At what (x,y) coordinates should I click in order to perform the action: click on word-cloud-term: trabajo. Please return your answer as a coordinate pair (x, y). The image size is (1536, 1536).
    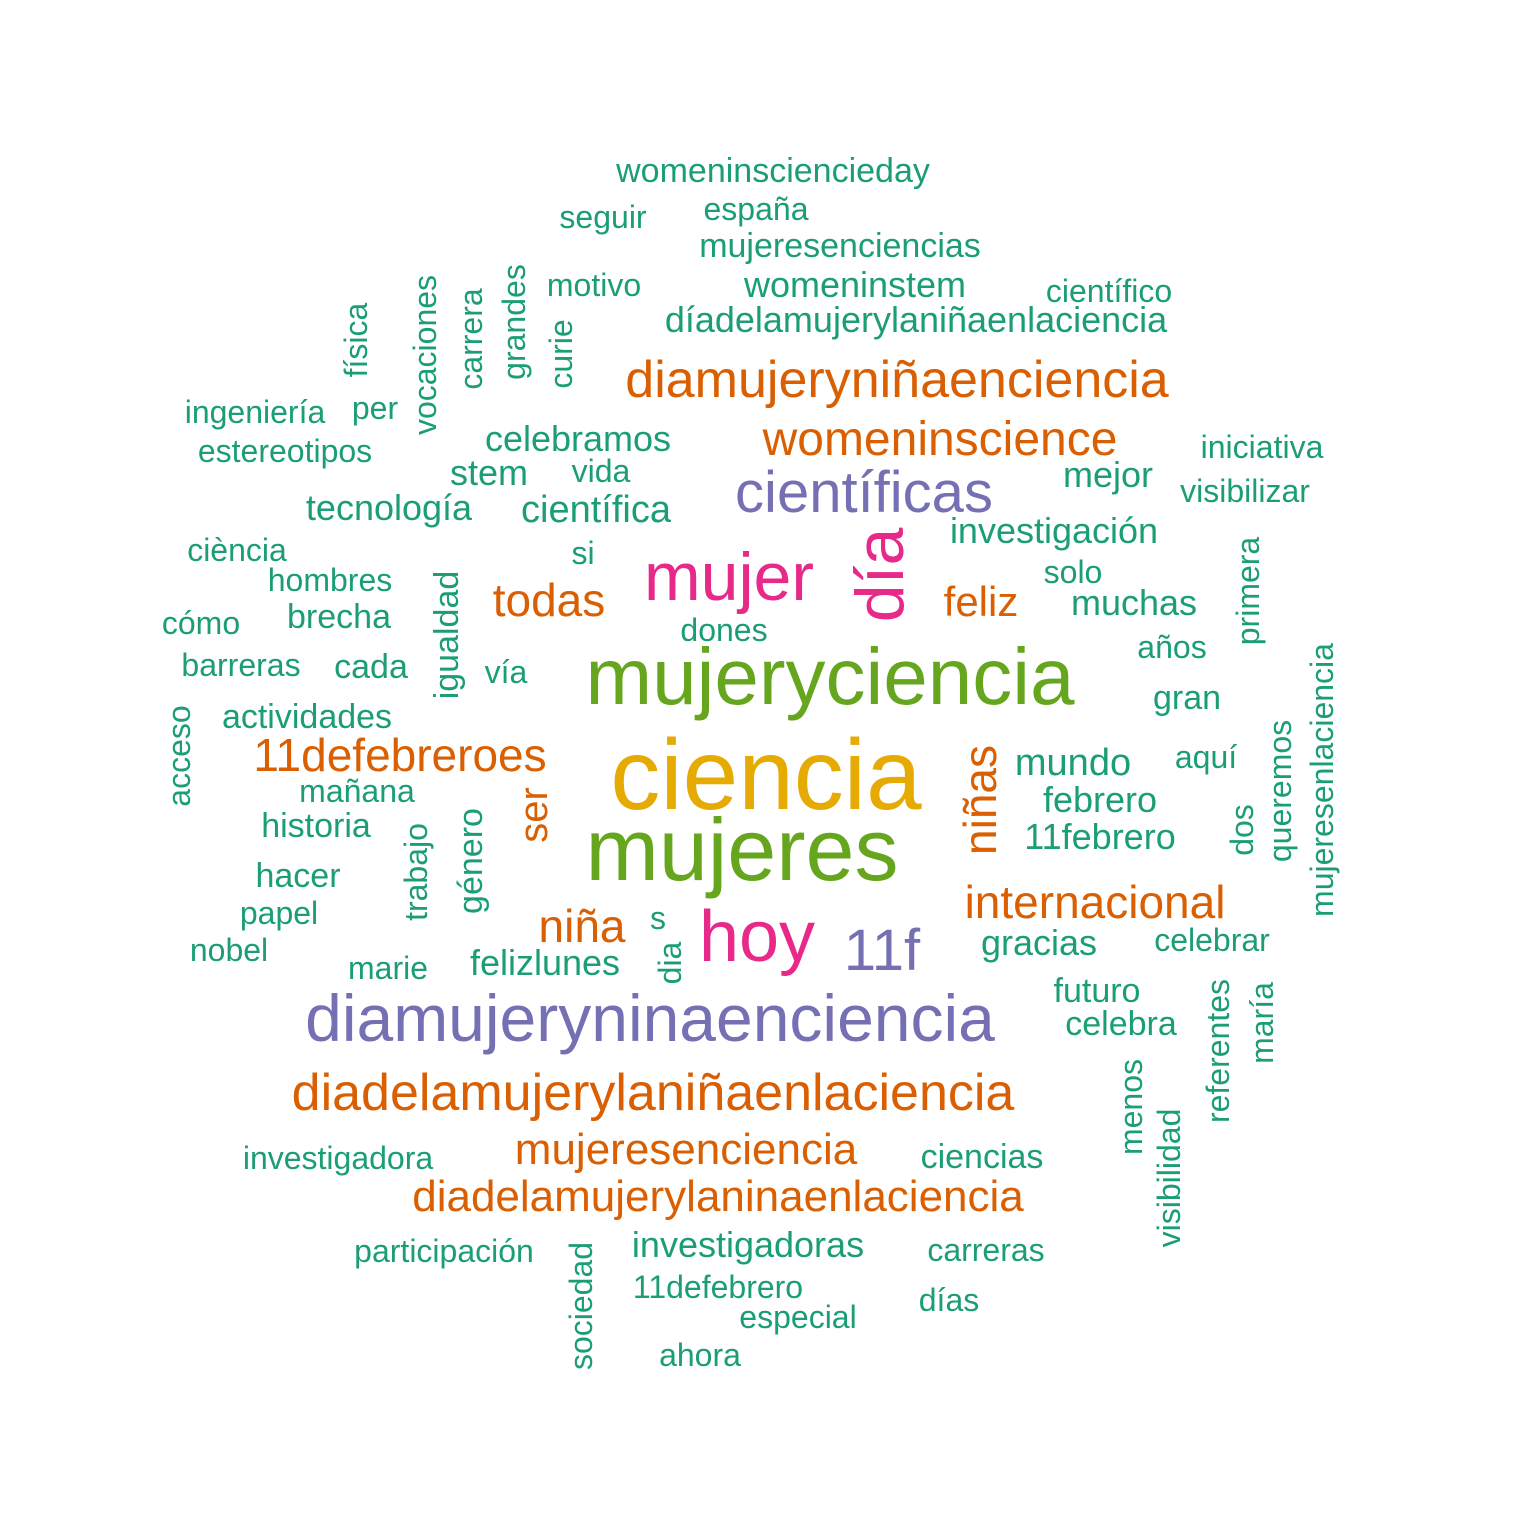
    Looking at the image, I should click on (416, 872).